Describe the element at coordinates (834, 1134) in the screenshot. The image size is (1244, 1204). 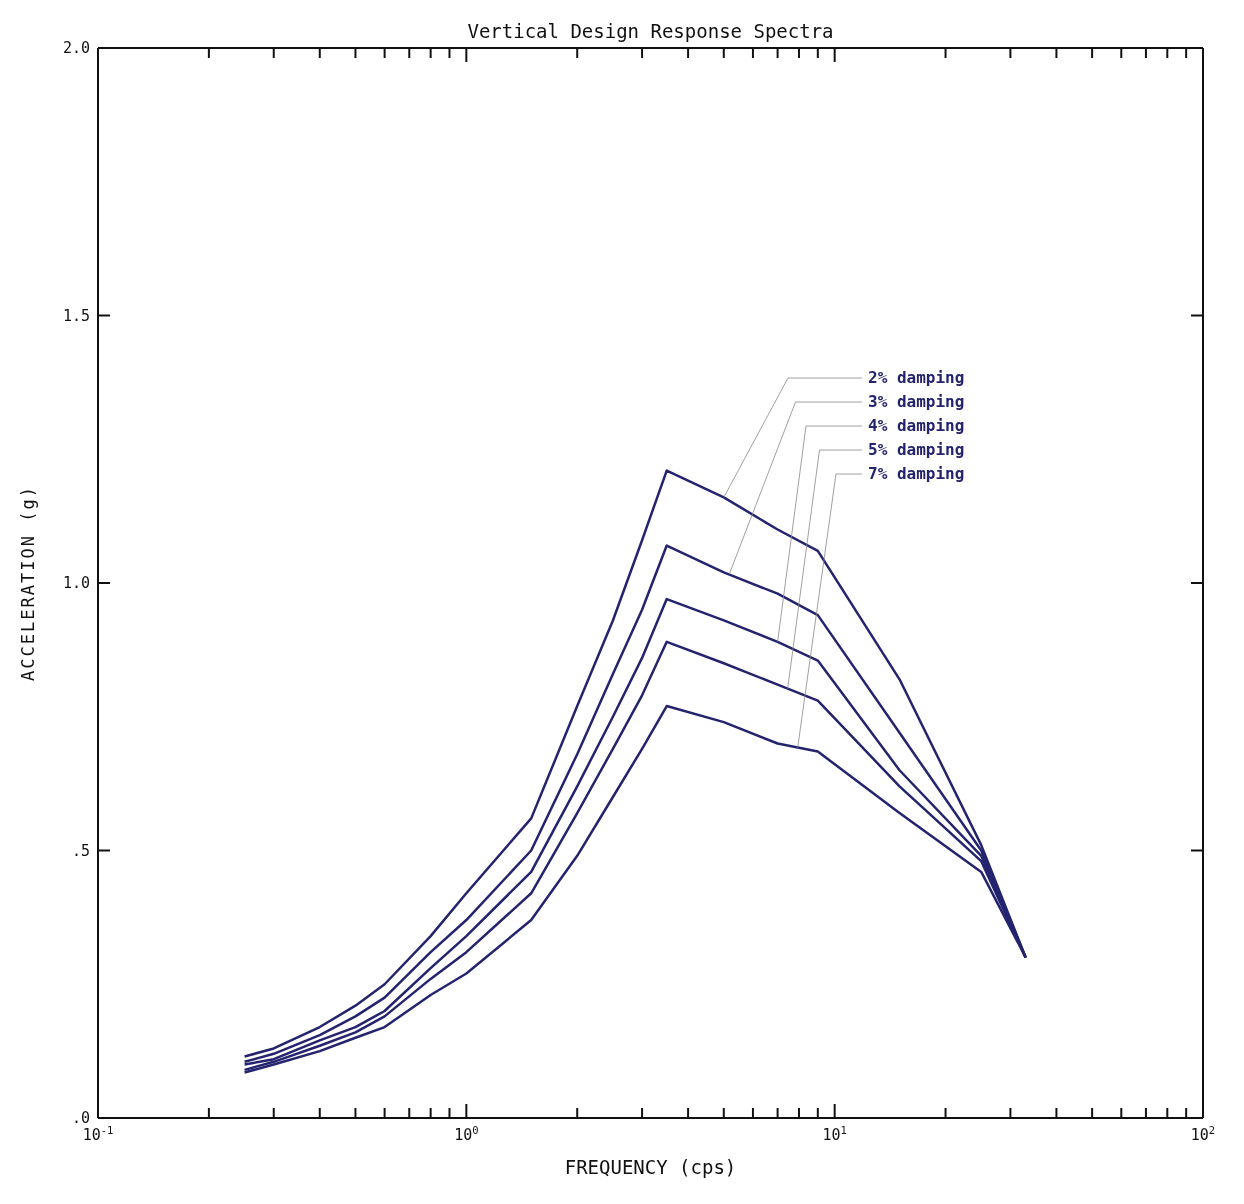
I see `x-tick-label: 10$^{1}$` at that location.